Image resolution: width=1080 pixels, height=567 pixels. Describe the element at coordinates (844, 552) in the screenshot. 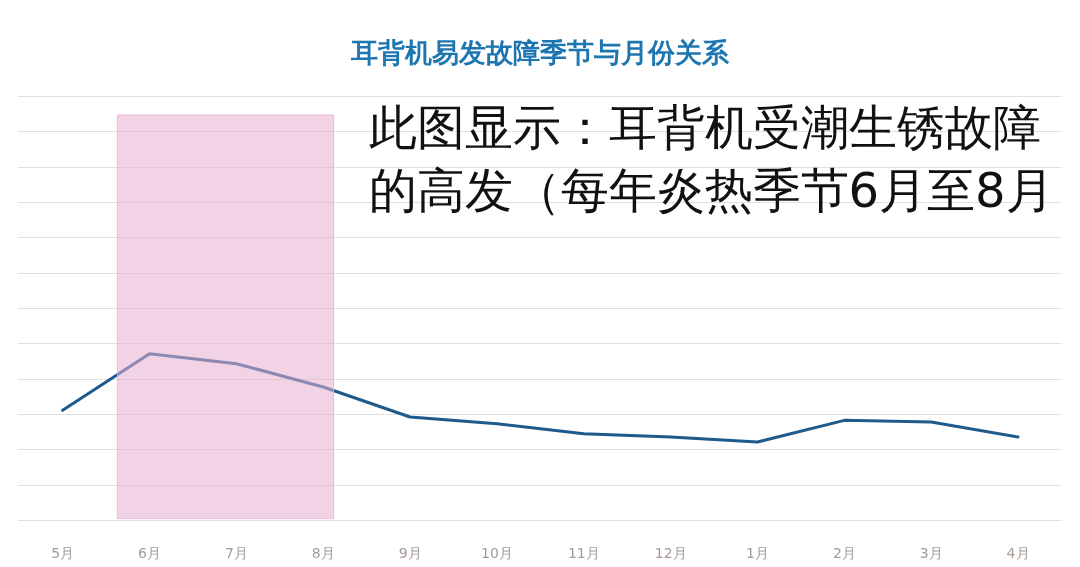

I see `x-tick-label: 2月` at that location.